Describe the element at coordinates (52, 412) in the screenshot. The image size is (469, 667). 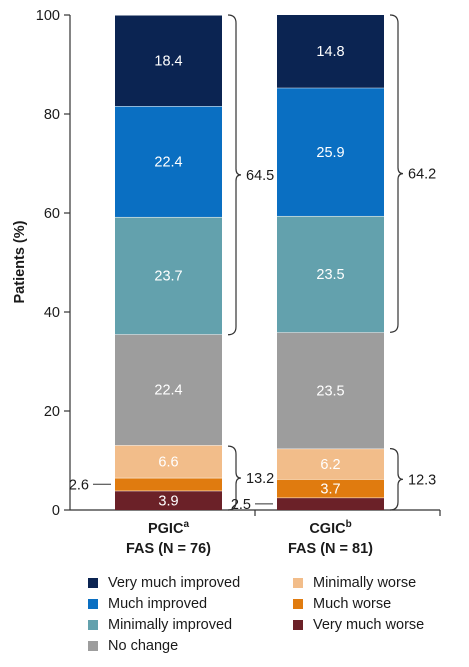
I see `y-tick-label: 20` at that location.